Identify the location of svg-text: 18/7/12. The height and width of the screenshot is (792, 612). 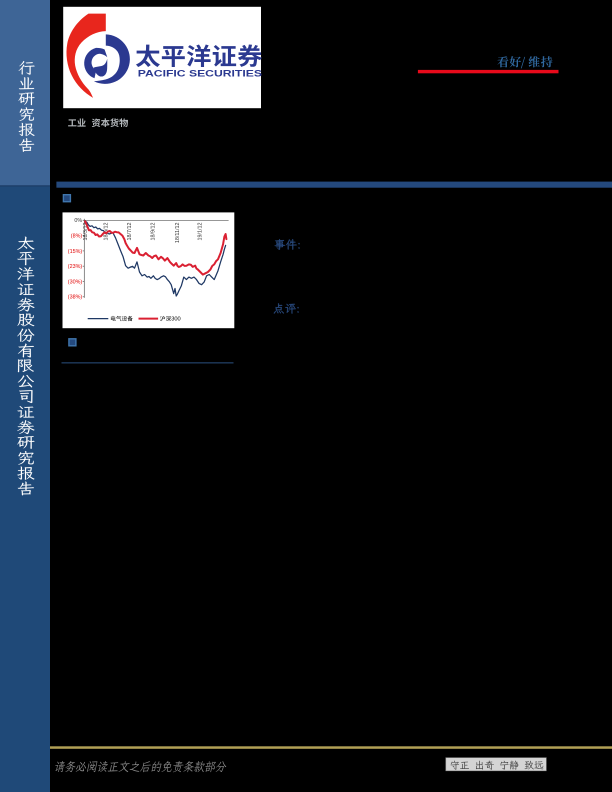
(130, 232).